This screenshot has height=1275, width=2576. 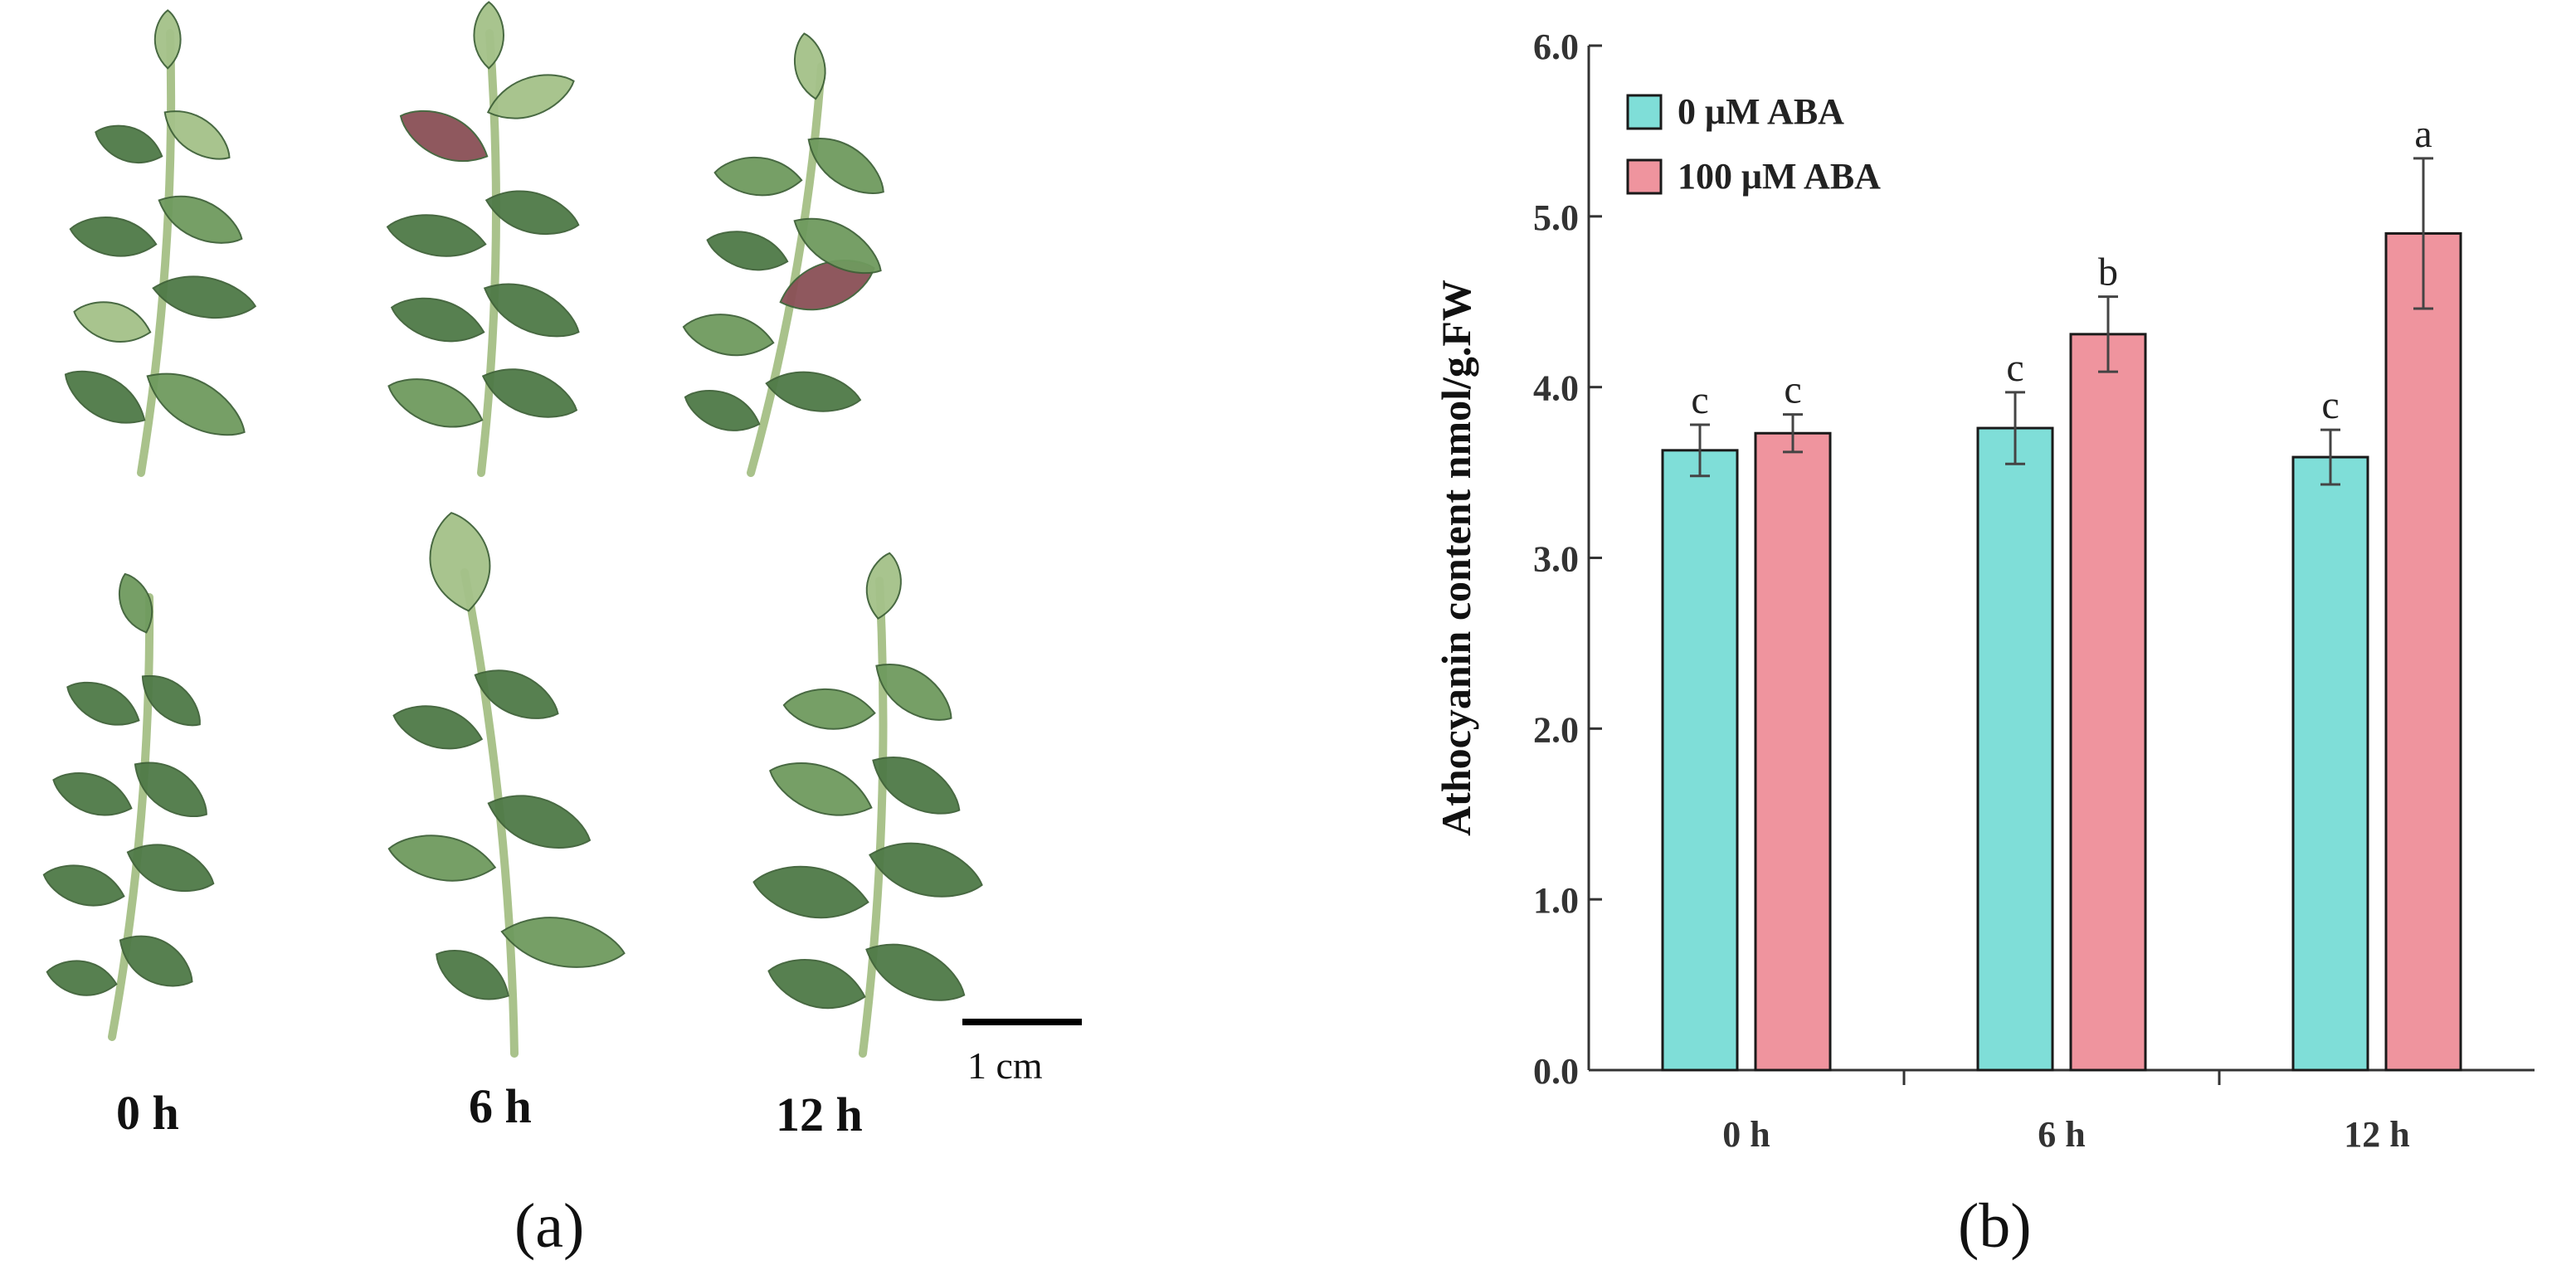 What do you see at coordinates (1005, 1065) in the screenshot?
I see `scale-bar-label: 1 cm` at bounding box center [1005, 1065].